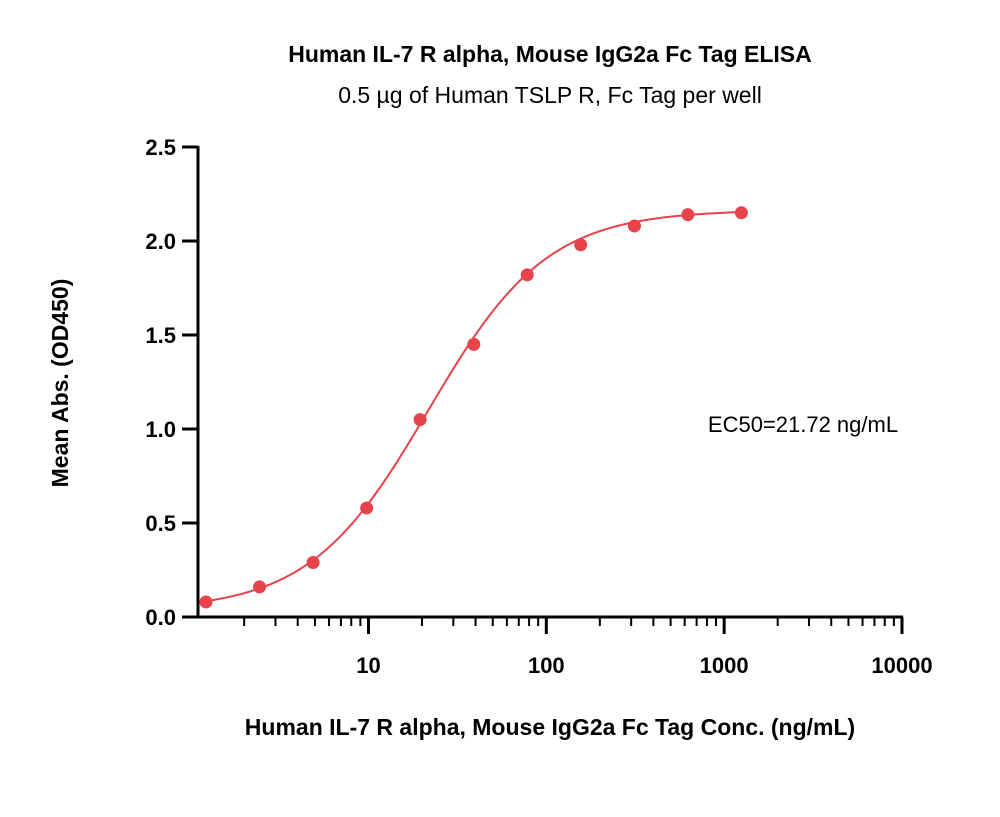 The height and width of the screenshot is (817, 1000). Describe the element at coordinates (550, 95) in the screenshot. I see `chart-subtitle: 0.5 µg of Human TSLP R, Fc Tag per well` at that location.